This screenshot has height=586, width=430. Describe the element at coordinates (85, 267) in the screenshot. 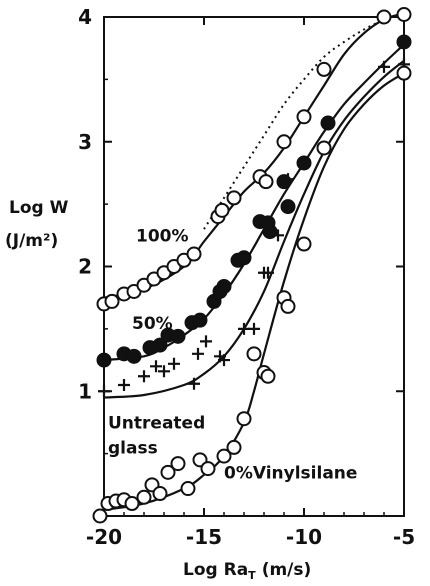

I see `y-tick-label: 2` at that location.